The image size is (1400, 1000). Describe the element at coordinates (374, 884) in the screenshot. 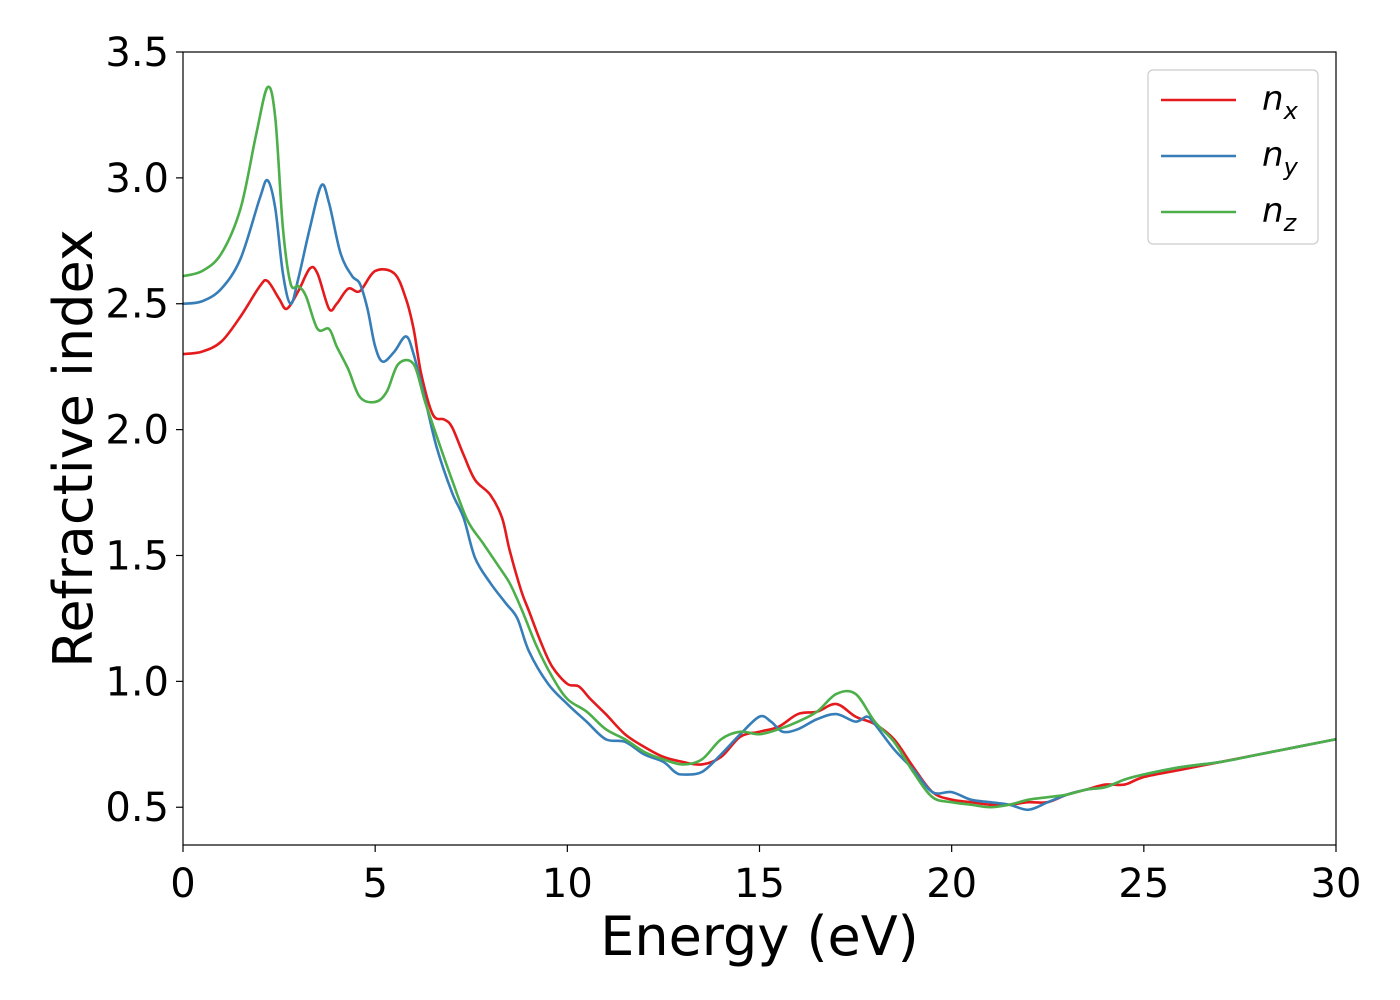

I see `x-tick-label: 5` at that location.